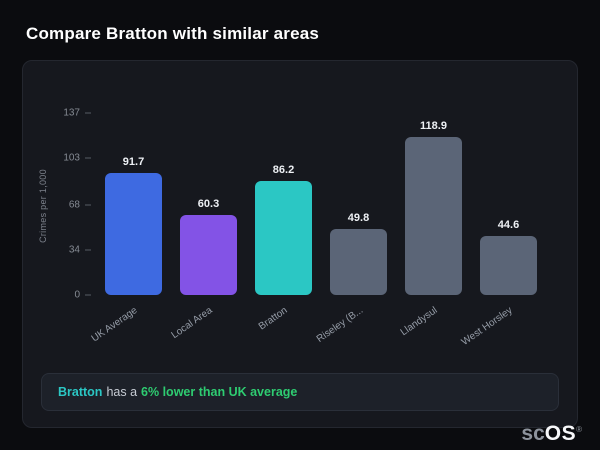 Image resolution: width=600 pixels, height=450 pixels. What do you see at coordinates (122, 392) in the screenshot?
I see `note-middle-text: has a` at bounding box center [122, 392].